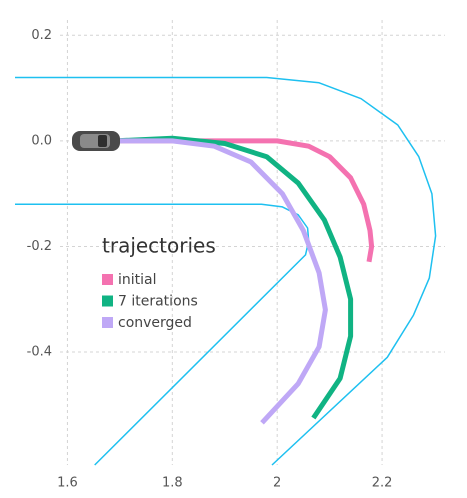 This screenshot has height=498, width=467. I want to click on x-tick-label: 1.6, so click(67, 483).